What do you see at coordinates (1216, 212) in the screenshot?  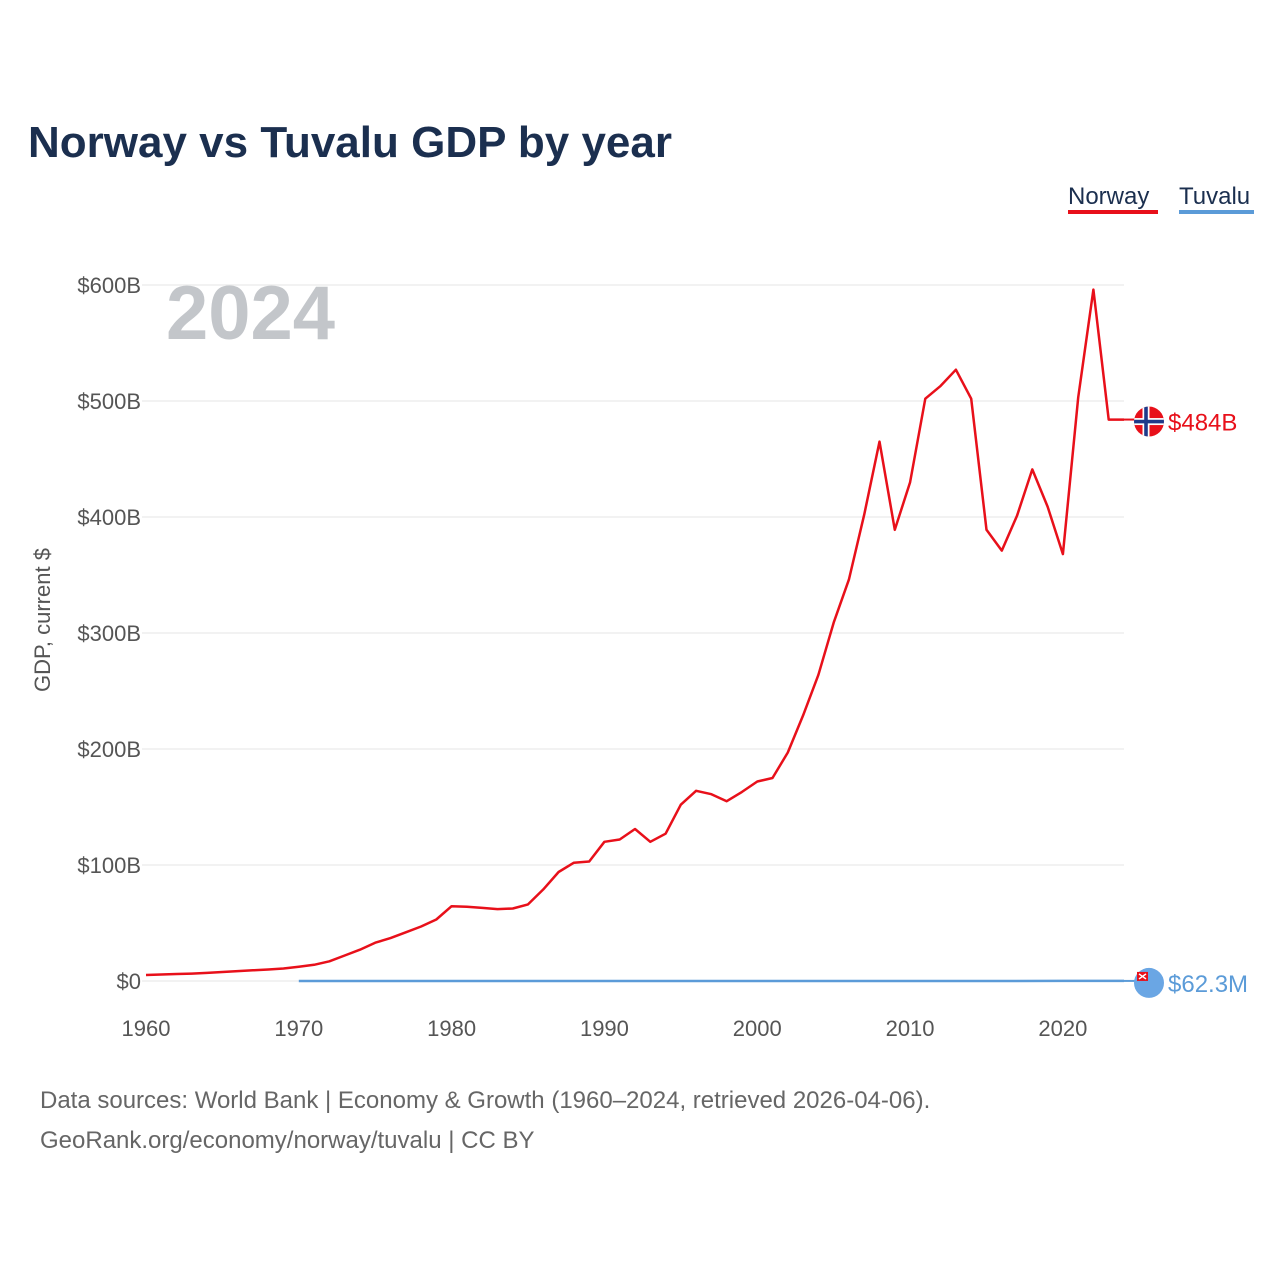 I see `legend-swatch-tuvalu` at bounding box center [1216, 212].